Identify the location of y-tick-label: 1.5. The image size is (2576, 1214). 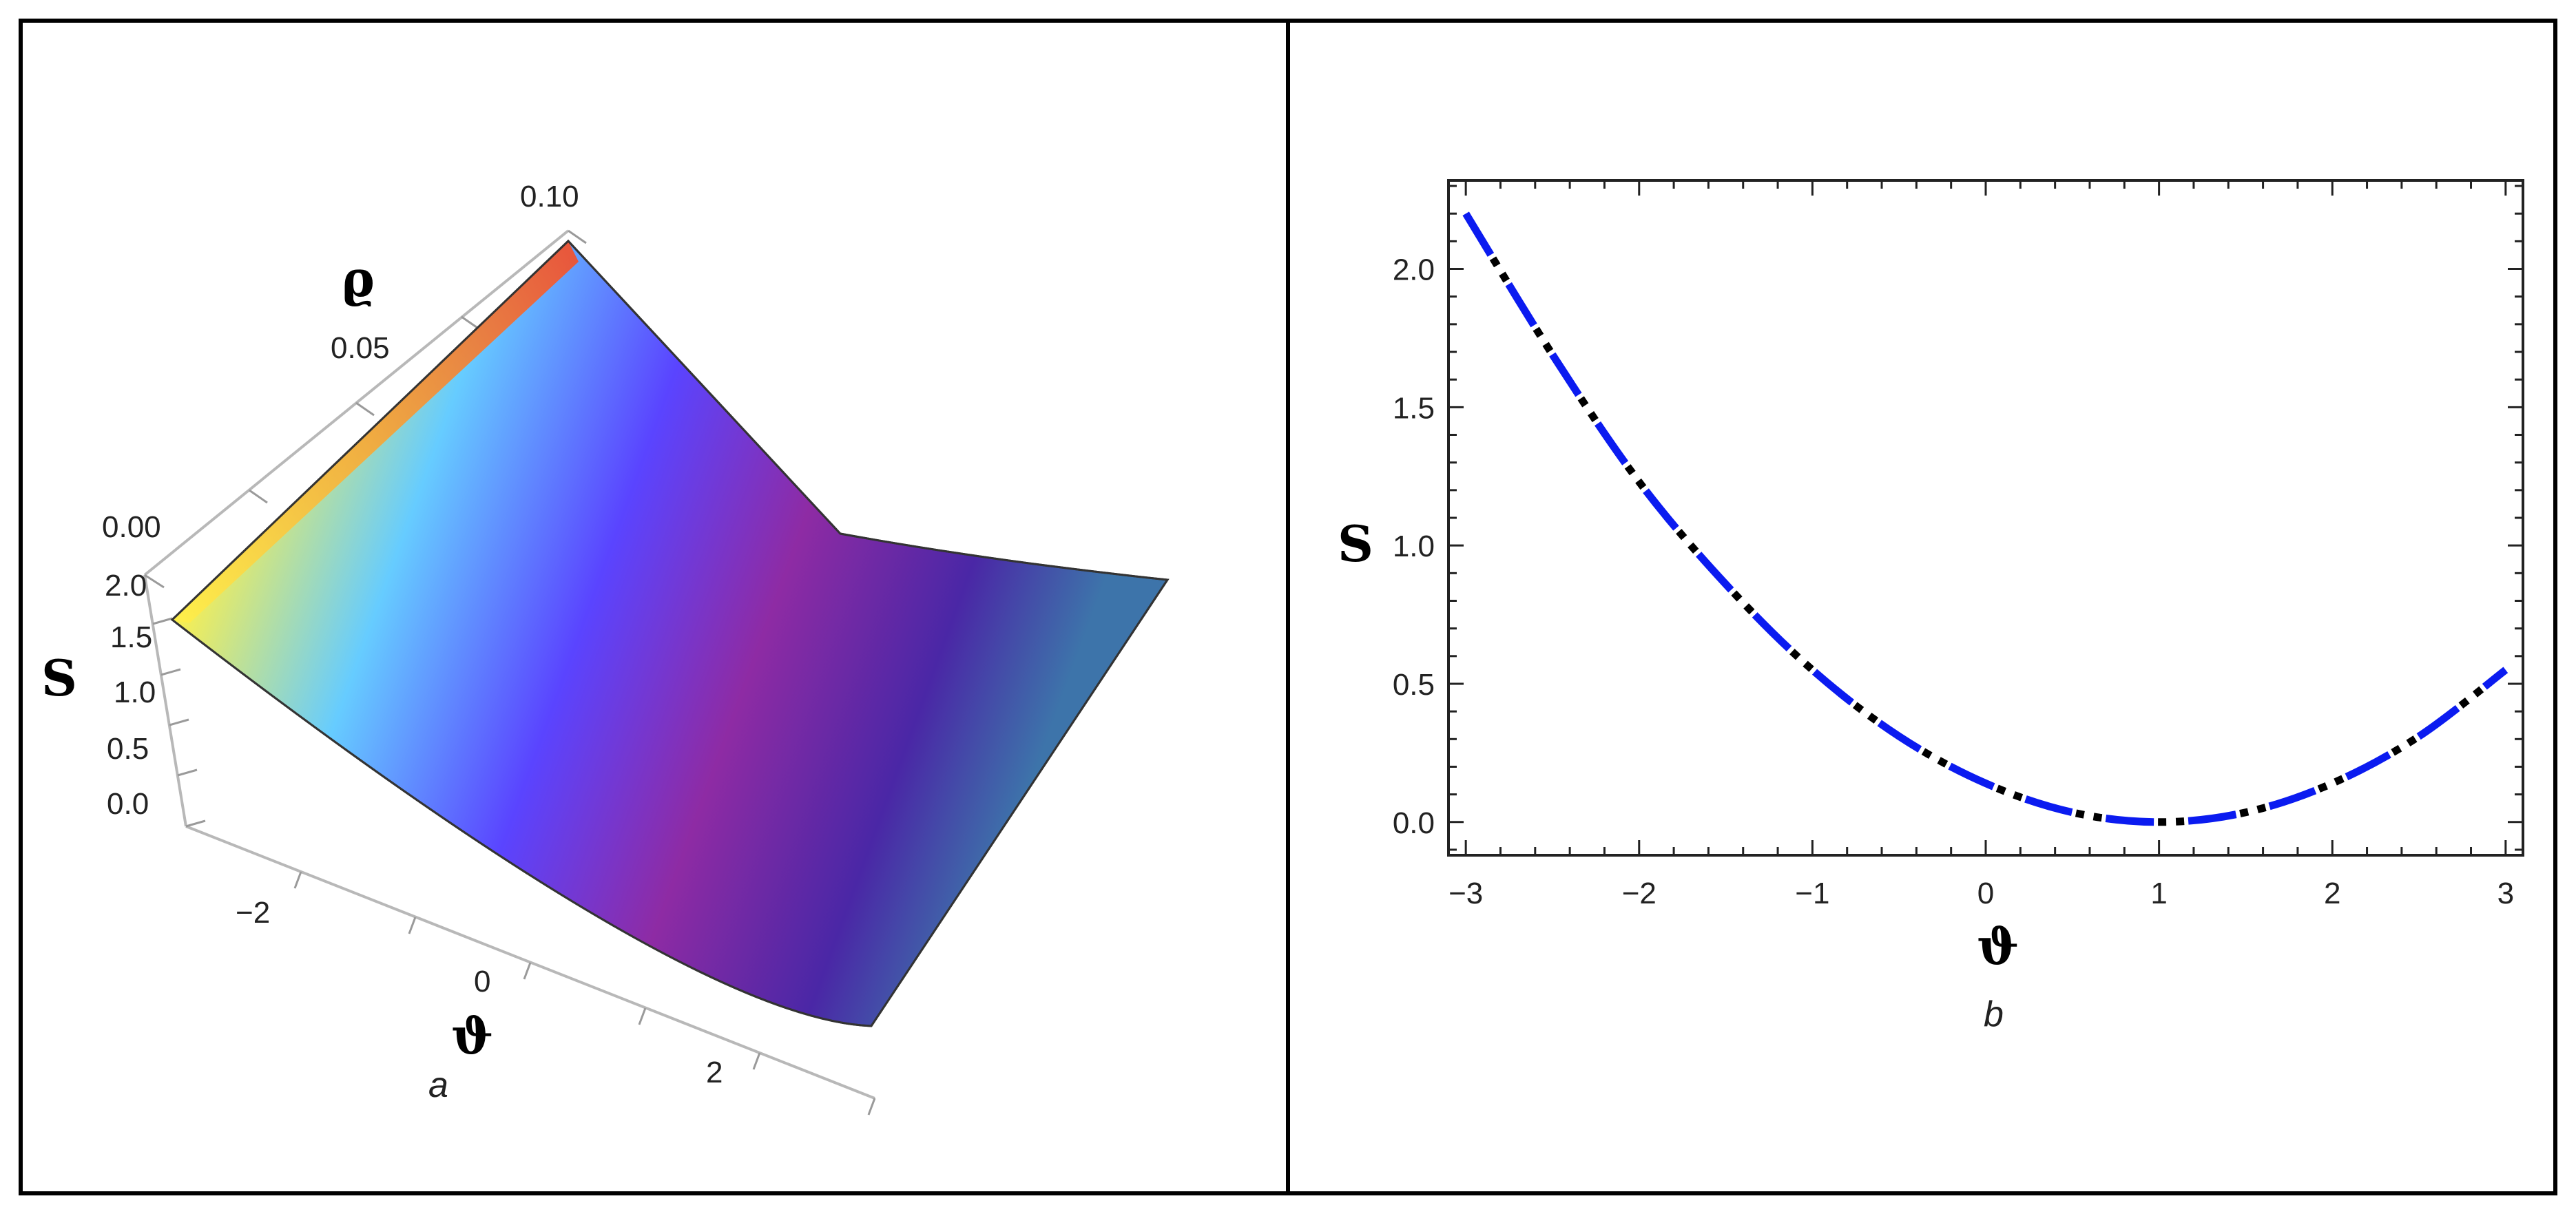
(1414, 408).